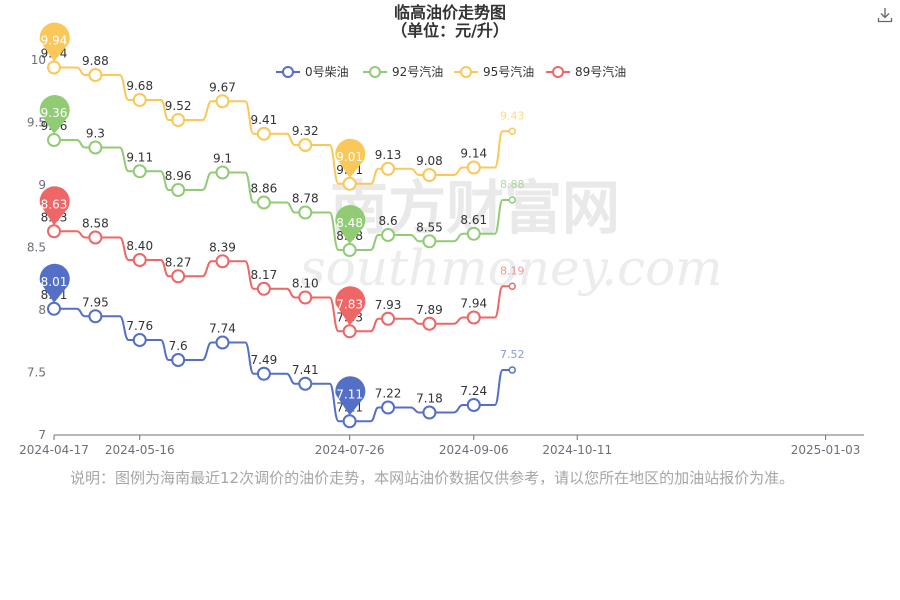  I want to click on min-pin-gasoline-92-marker, so click(350, 224).